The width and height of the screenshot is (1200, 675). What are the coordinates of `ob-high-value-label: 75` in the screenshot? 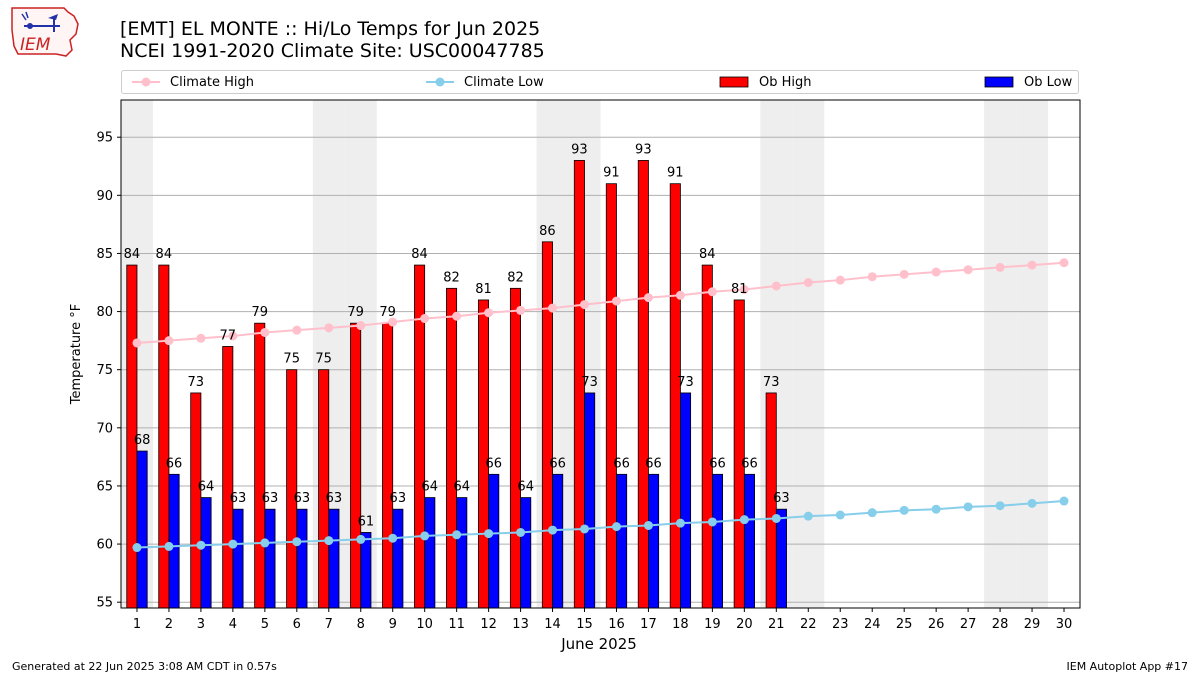 It's located at (323, 359).